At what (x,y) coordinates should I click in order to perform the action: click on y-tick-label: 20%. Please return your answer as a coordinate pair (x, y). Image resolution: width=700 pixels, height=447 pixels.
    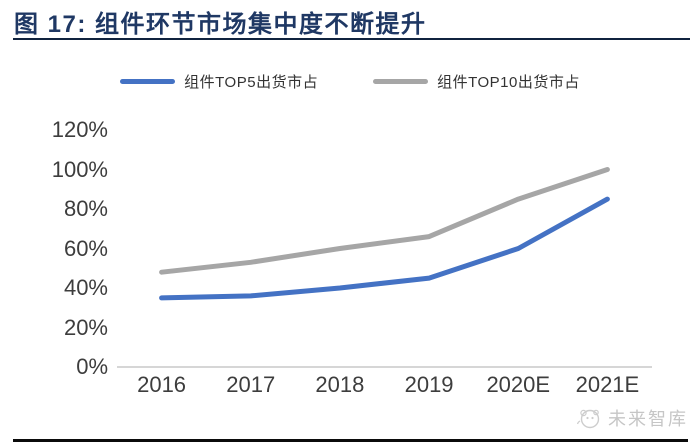
    Looking at the image, I should click on (85, 327).